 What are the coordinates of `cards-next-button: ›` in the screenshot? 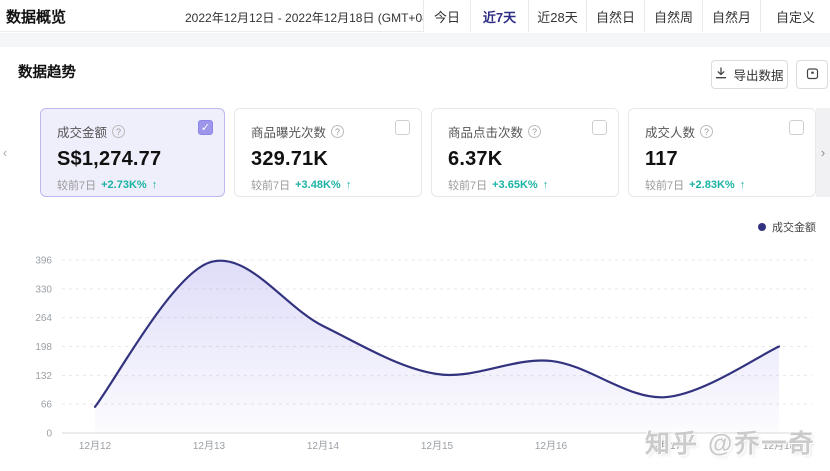 It's located at (823, 152).